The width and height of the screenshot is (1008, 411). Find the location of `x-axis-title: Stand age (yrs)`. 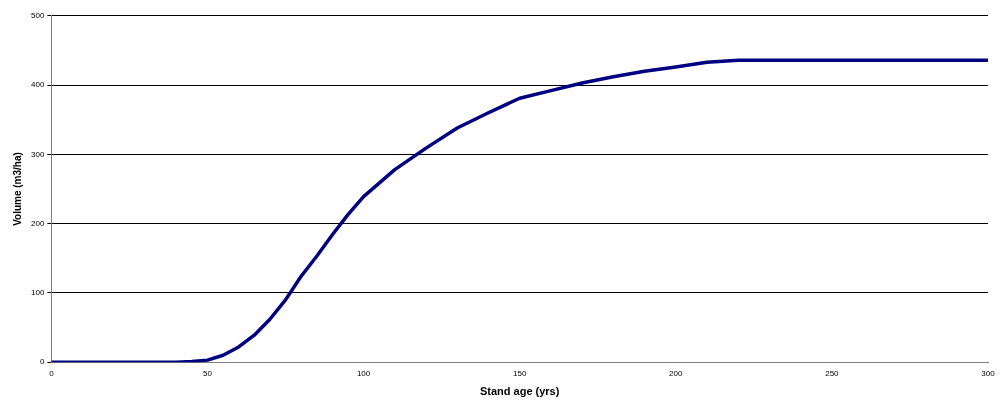

x-axis-title: Stand age (yrs) is located at coordinates (519, 391).